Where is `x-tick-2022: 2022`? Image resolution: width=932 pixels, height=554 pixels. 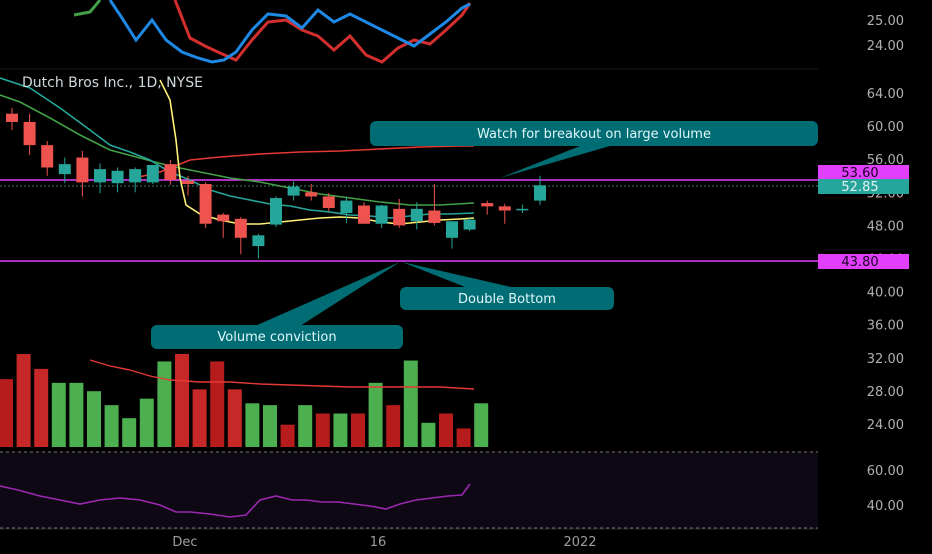
x-tick-2022: 2022 is located at coordinates (579, 542).